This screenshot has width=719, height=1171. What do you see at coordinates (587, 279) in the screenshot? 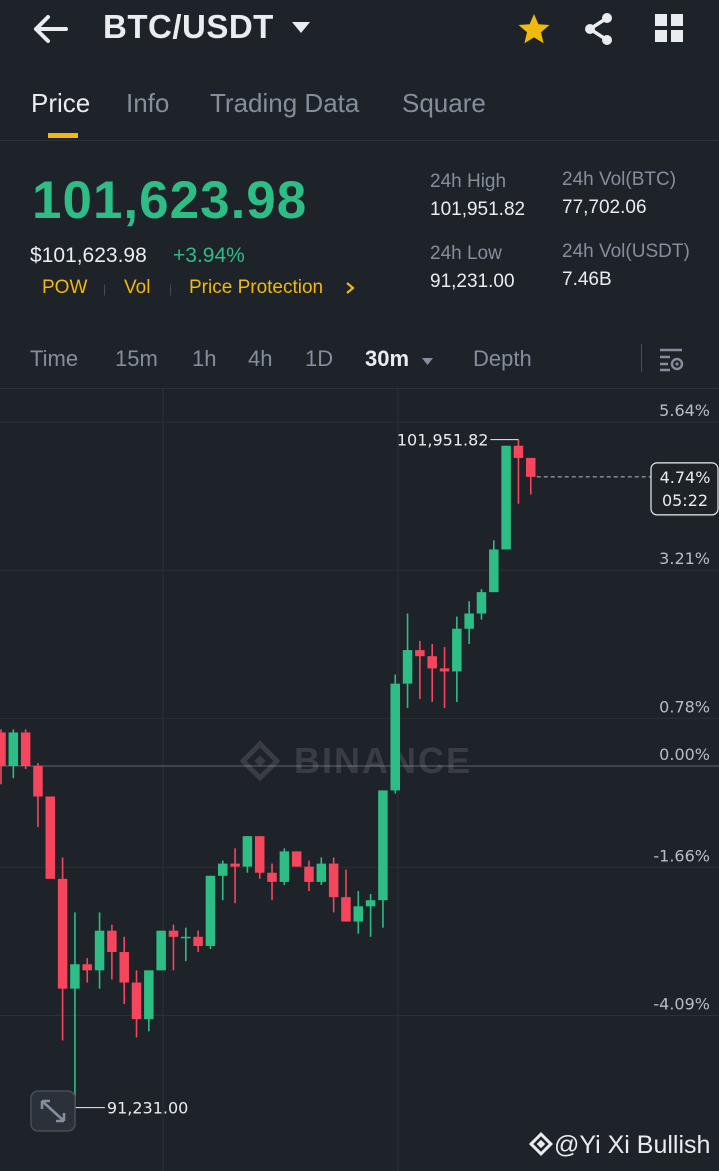
I see `stat-vol-usdt-value: 7.46B` at bounding box center [587, 279].